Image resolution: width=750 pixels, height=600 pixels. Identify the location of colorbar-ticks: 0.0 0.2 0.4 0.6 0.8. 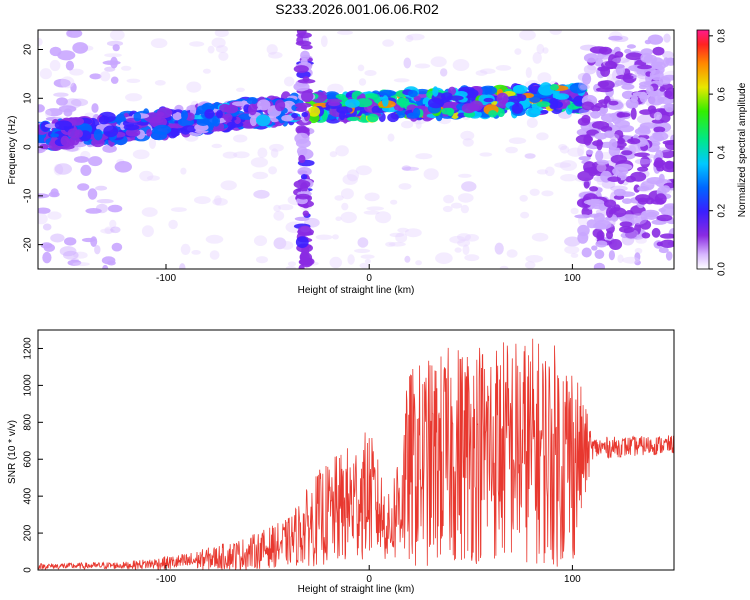
(718, 152).